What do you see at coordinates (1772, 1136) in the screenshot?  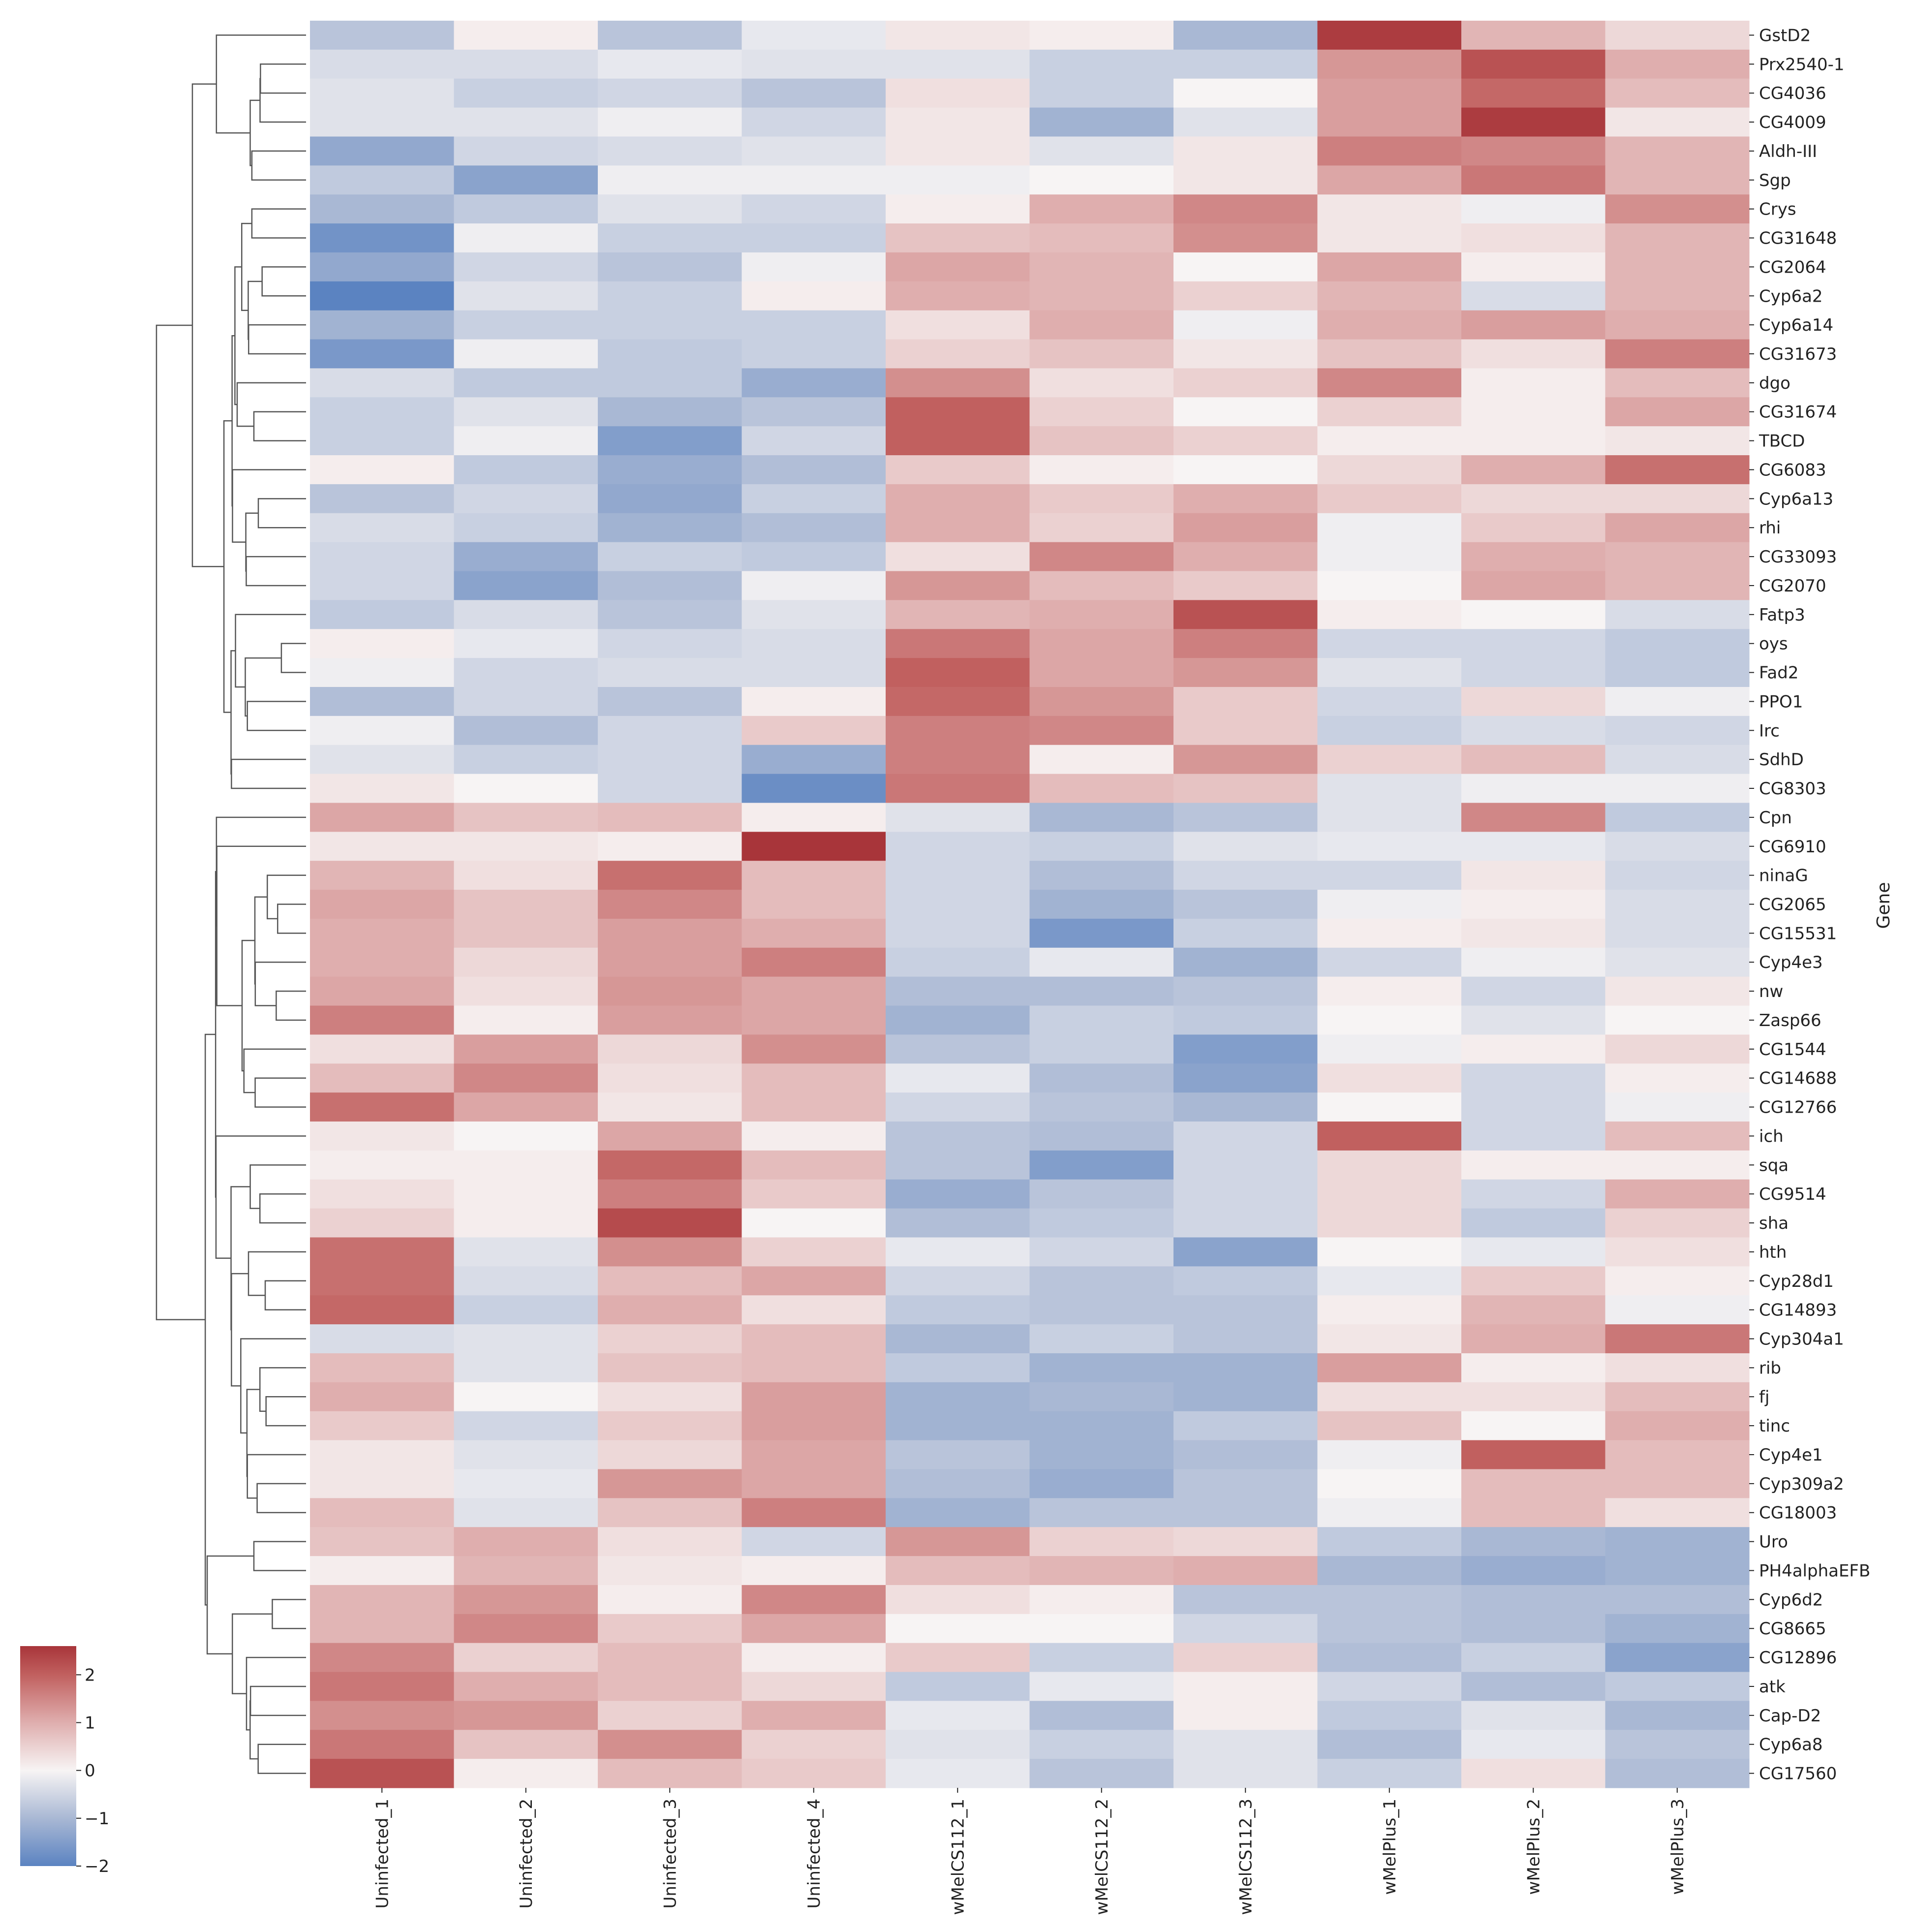 I see `row-label: ich` at bounding box center [1772, 1136].